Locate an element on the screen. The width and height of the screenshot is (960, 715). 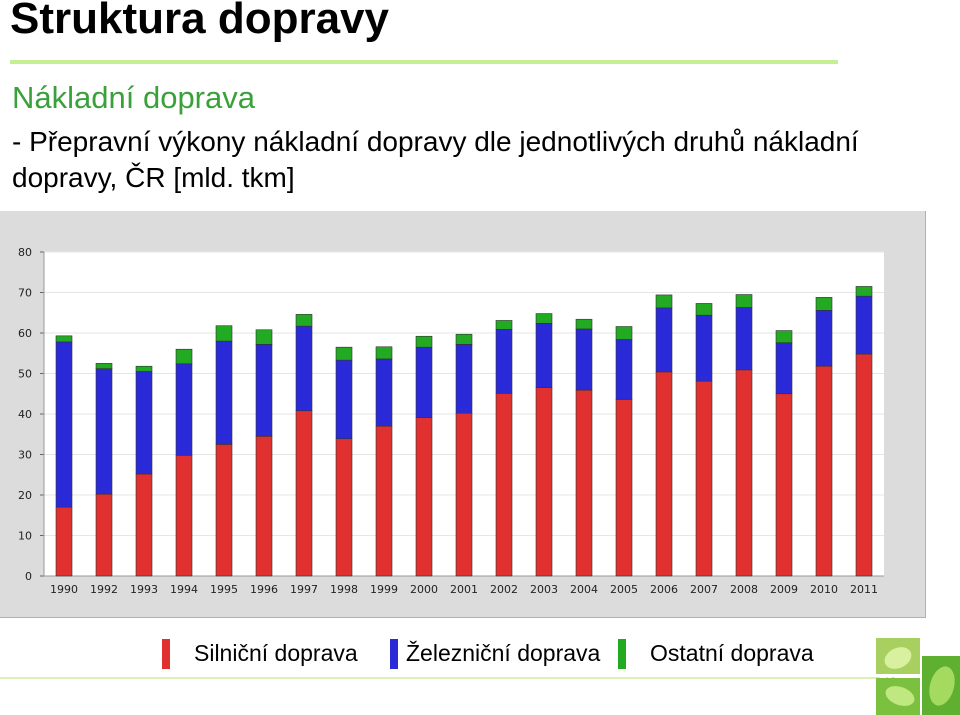
x-tick-label: 2001 is located at coordinates (464, 589).